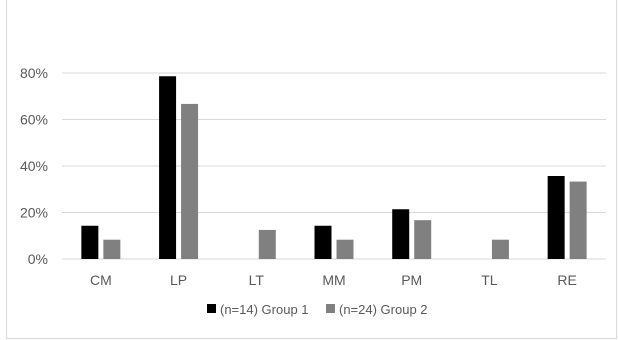 The image size is (618, 340). Describe the element at coordinates (383, 309) in the screenshot. I see `legend-label-series-2: (n=24) Group 2` at that location.